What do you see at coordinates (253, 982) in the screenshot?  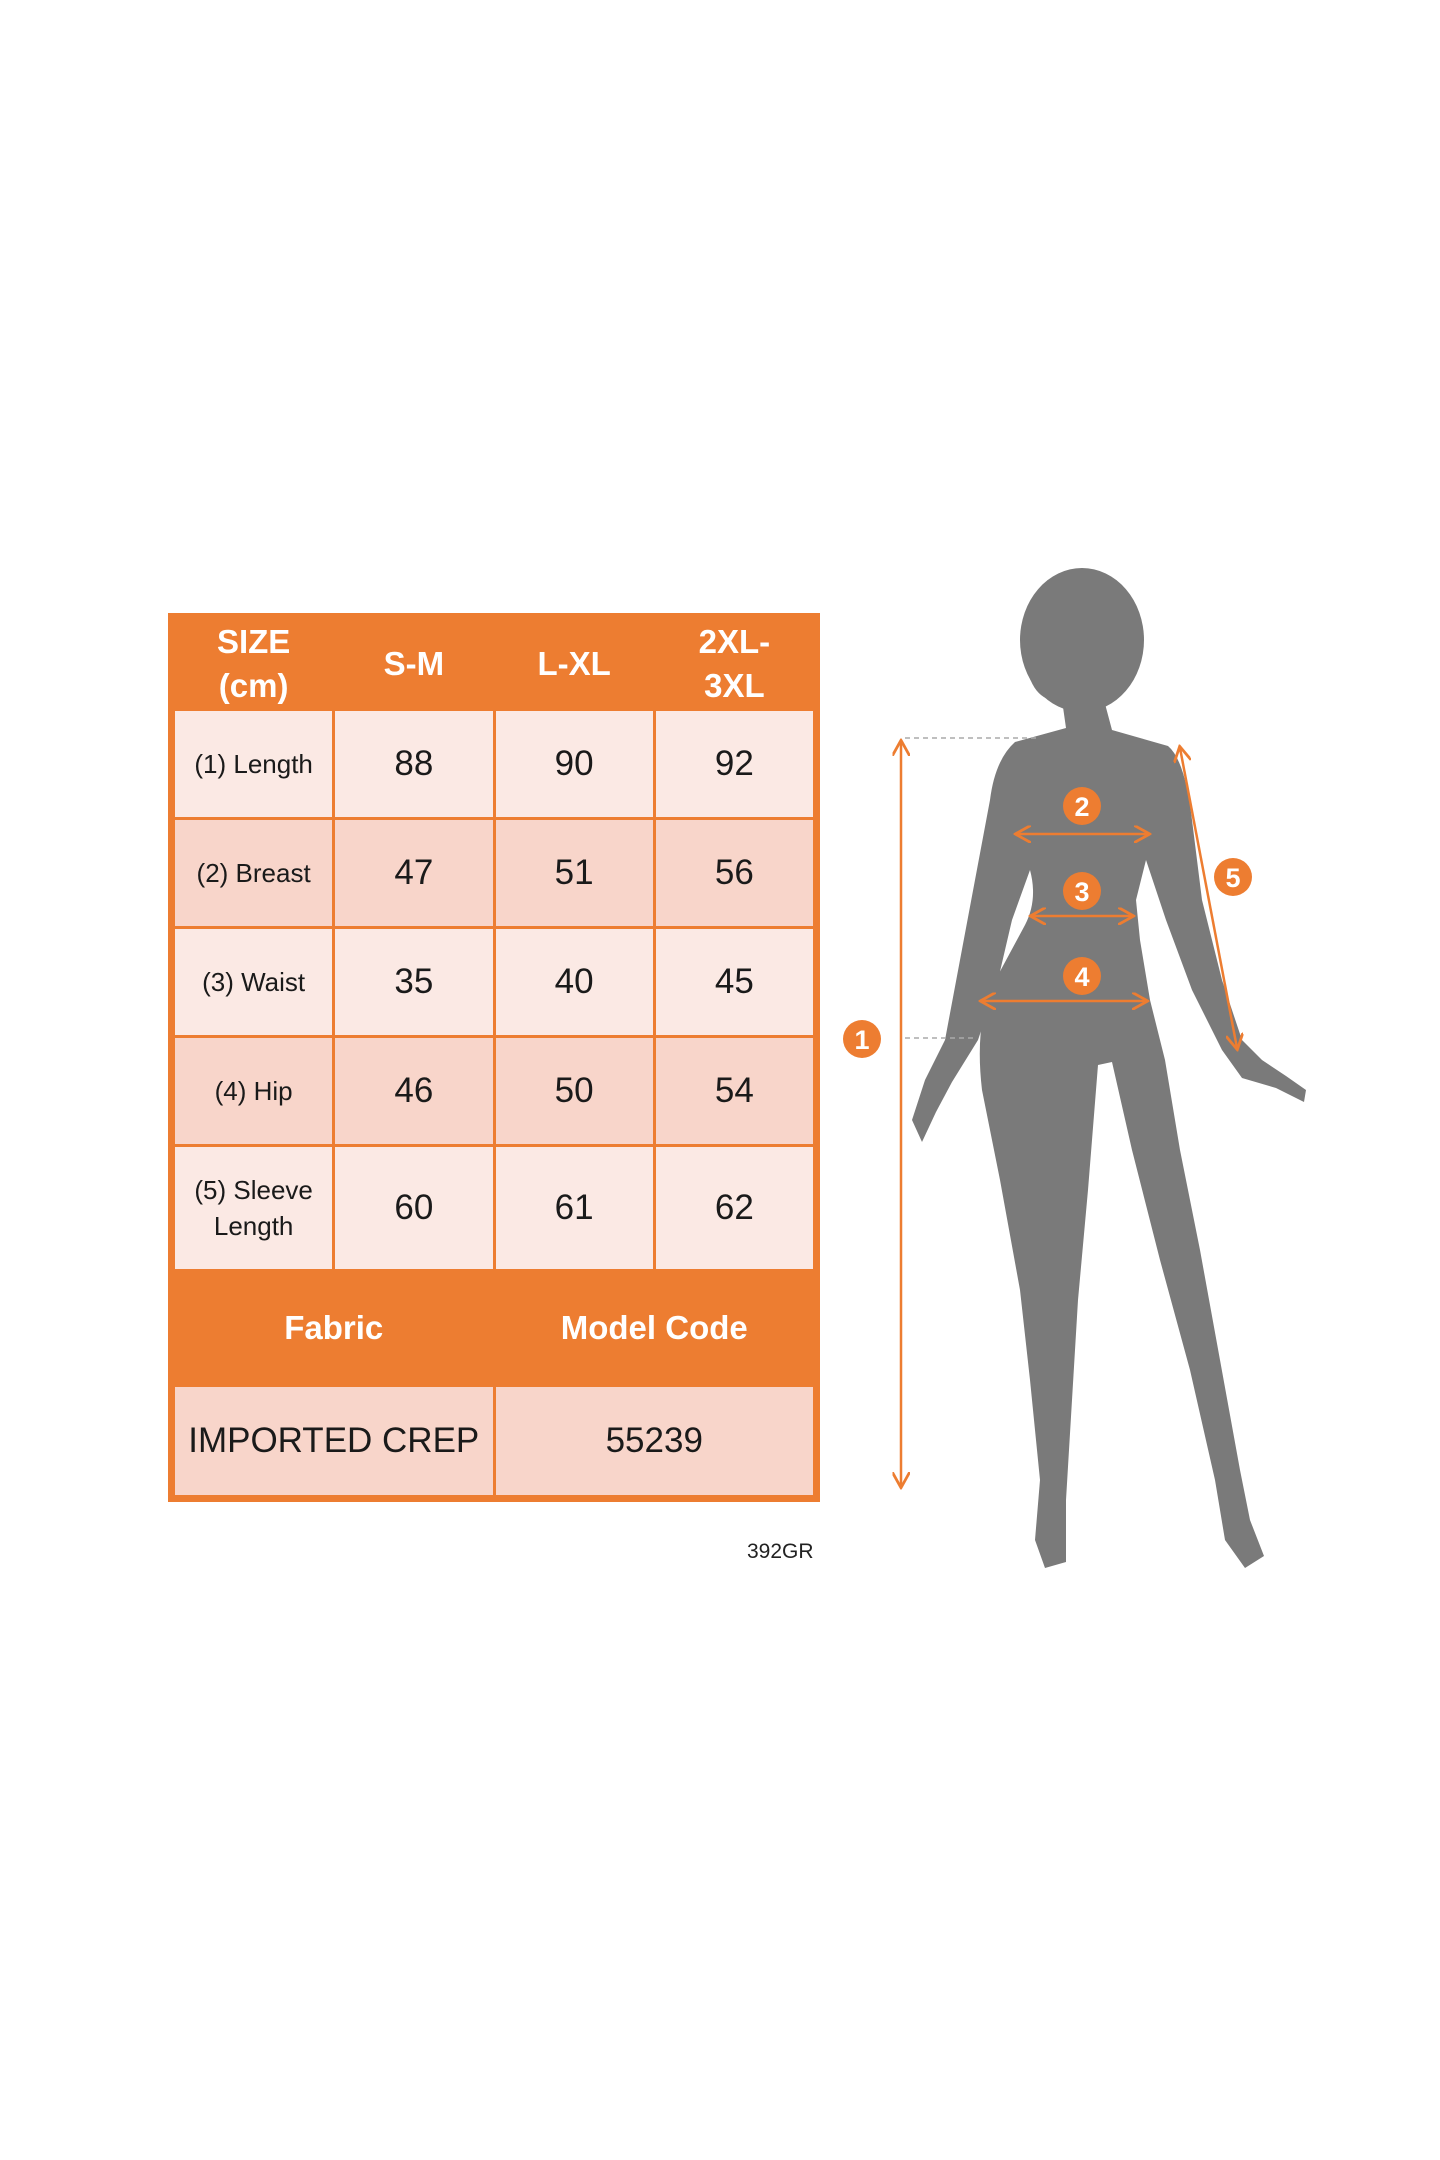 I see `row-label: (3) Waist` at bounding box center [253, 982].